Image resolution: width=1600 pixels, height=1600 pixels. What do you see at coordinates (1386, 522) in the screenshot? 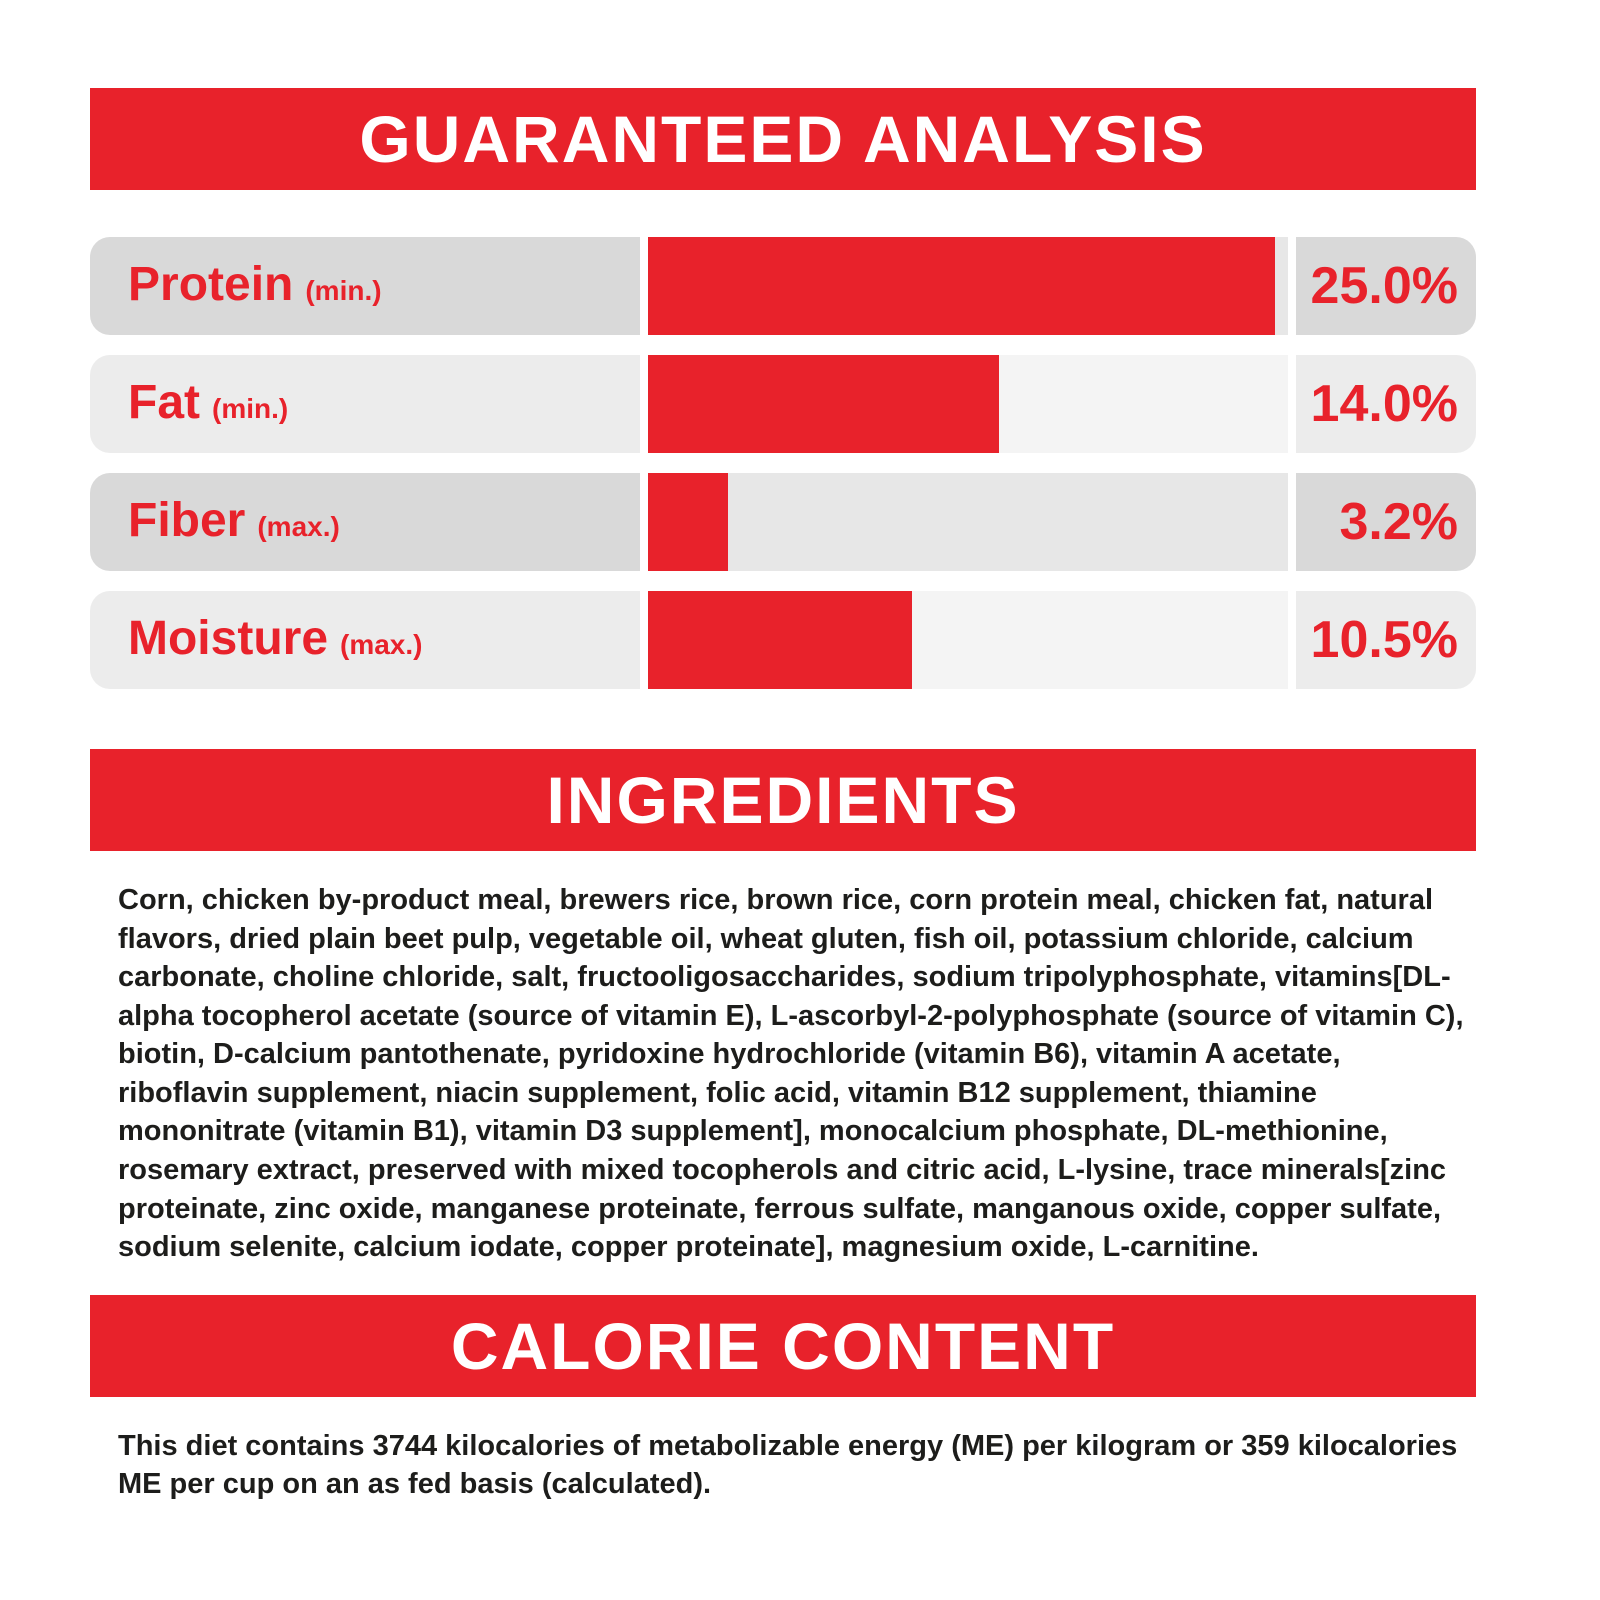
I see `nutrient-value: 3.2%` at bounding box center [1386, 522].